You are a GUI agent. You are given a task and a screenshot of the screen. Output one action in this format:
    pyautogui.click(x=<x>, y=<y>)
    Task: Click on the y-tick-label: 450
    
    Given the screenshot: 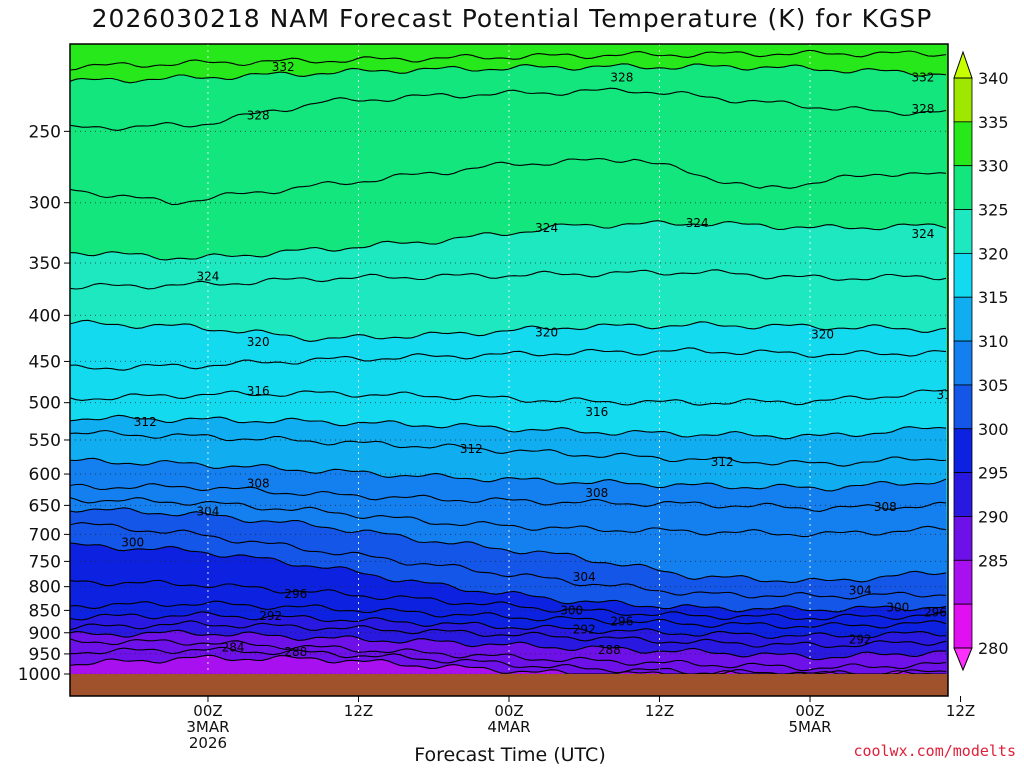 What is the action you would take?
    pyautogui.click(x=45, y=362)
    